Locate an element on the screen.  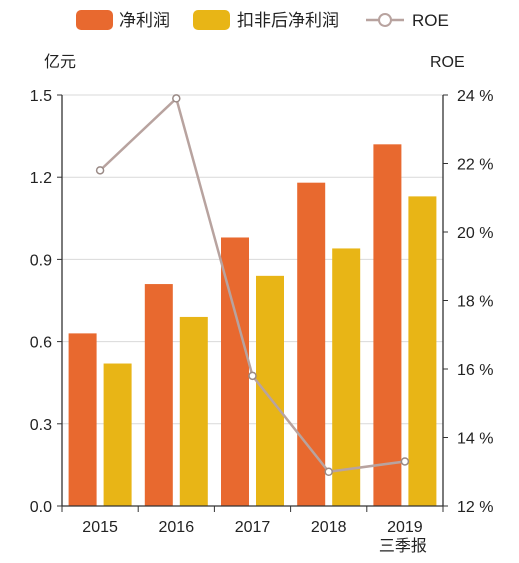
left-tick-label: 1.5 is located at coordinates (41, 96).